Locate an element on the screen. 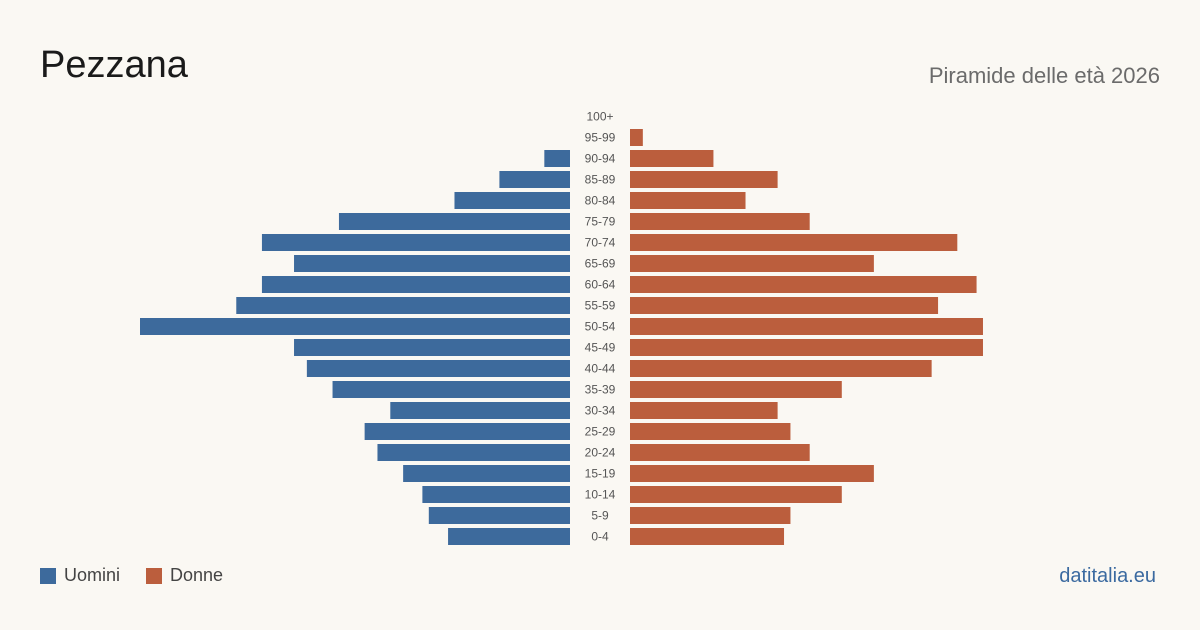 The width and height of the screenshot is (1200, 630). legend-item-female: Donne is located at coordinates (184, 575).